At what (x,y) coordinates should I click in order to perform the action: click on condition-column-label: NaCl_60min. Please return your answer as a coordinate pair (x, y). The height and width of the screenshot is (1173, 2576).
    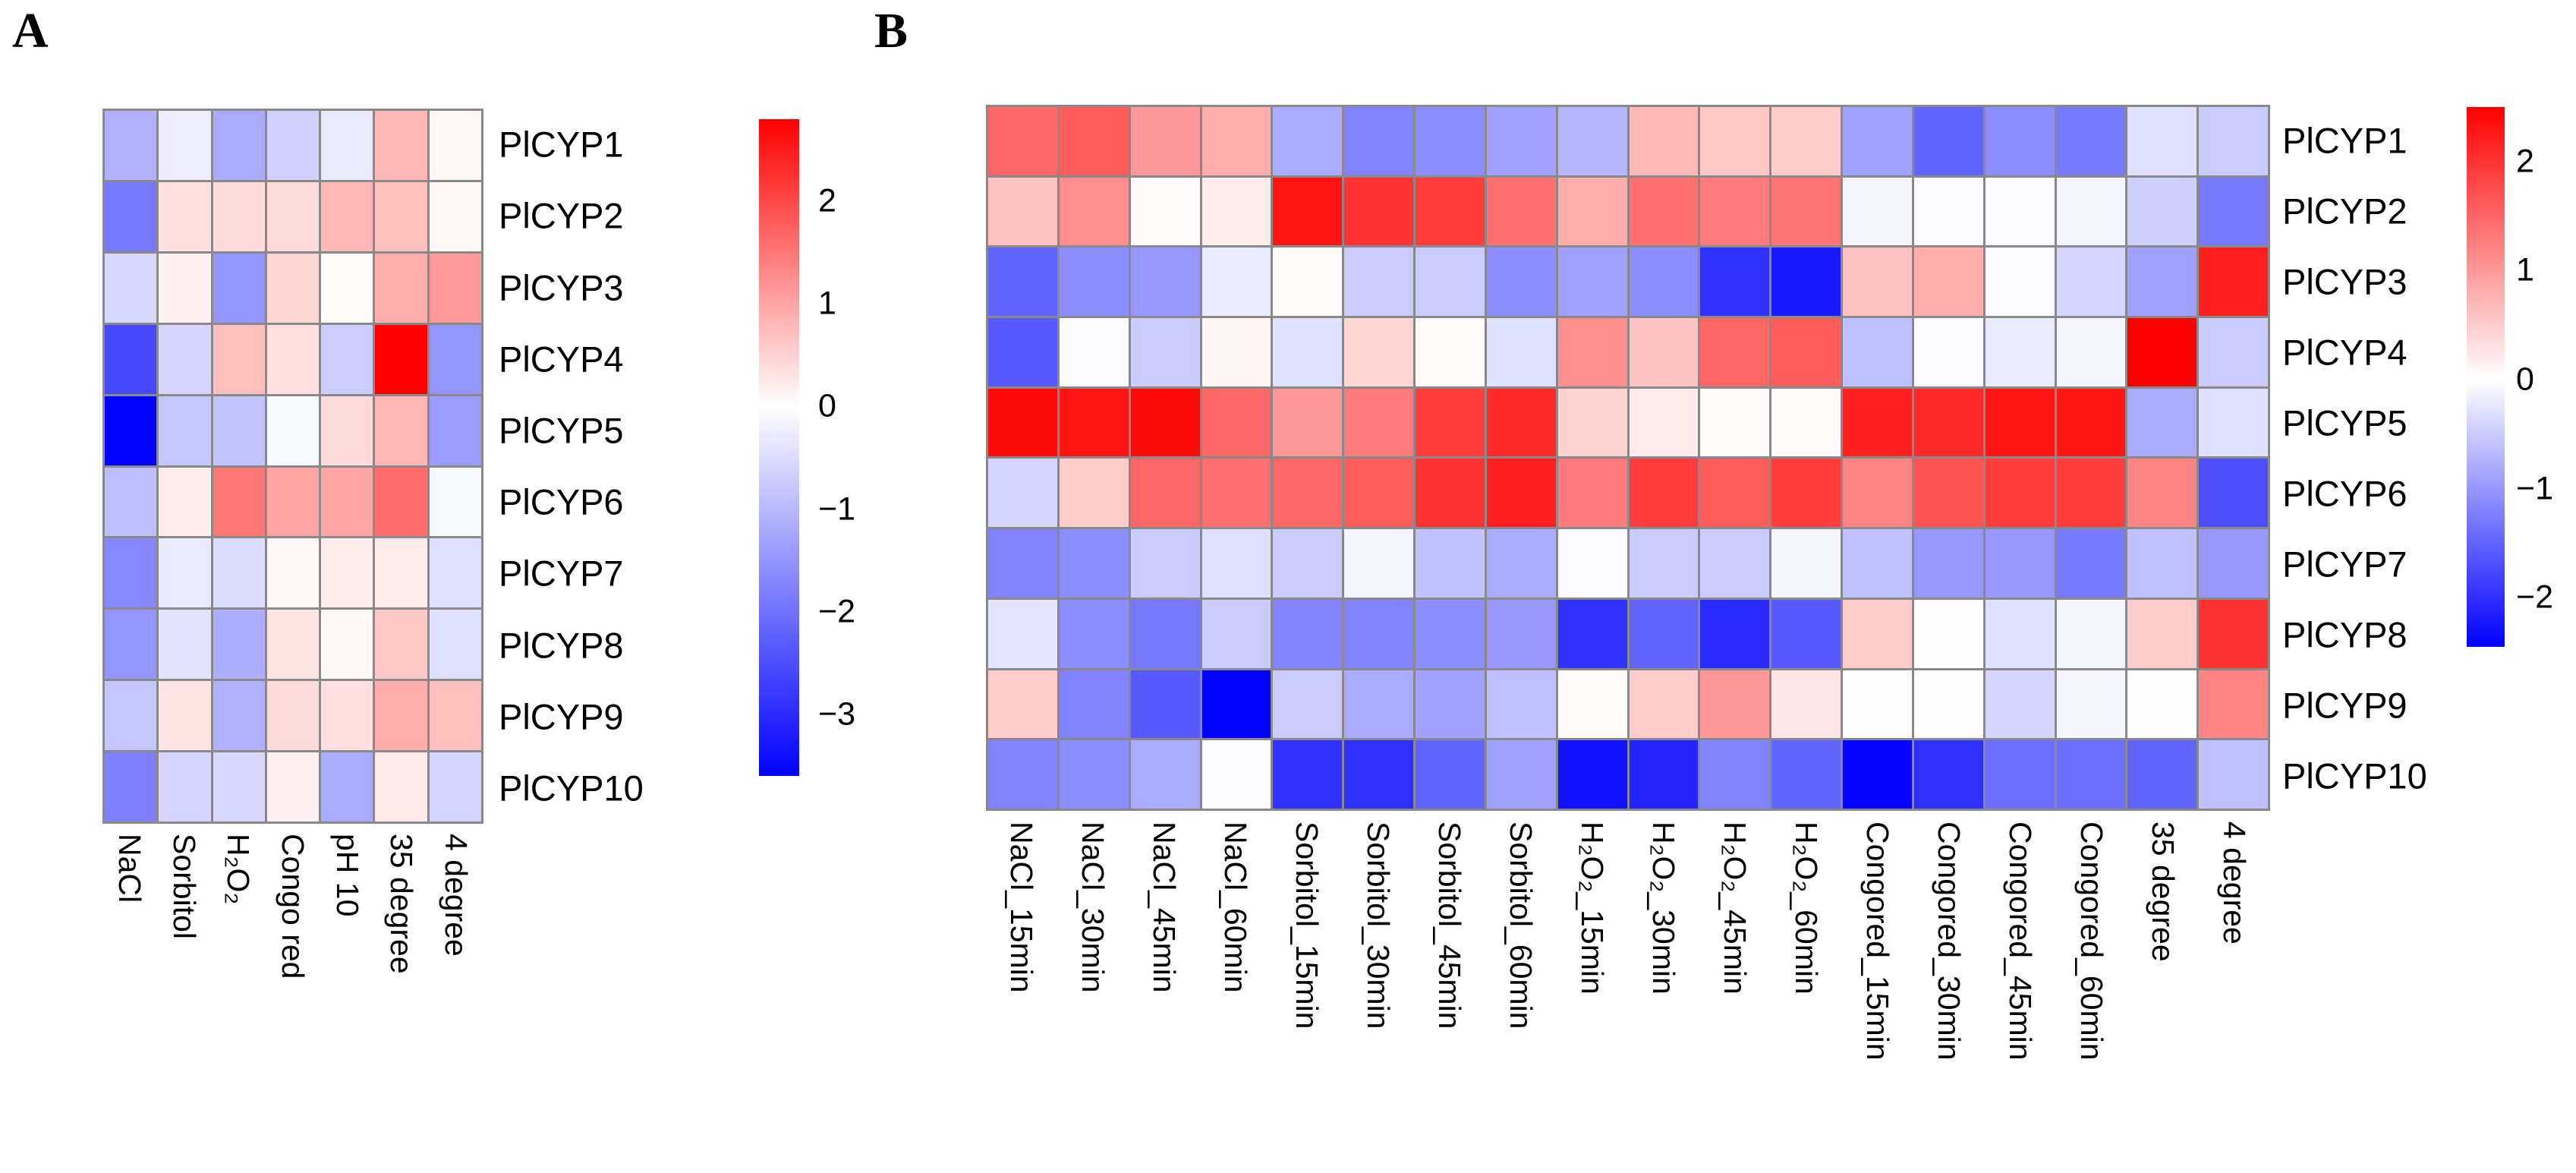
    Looking at the image, I should click on (1235, 907).